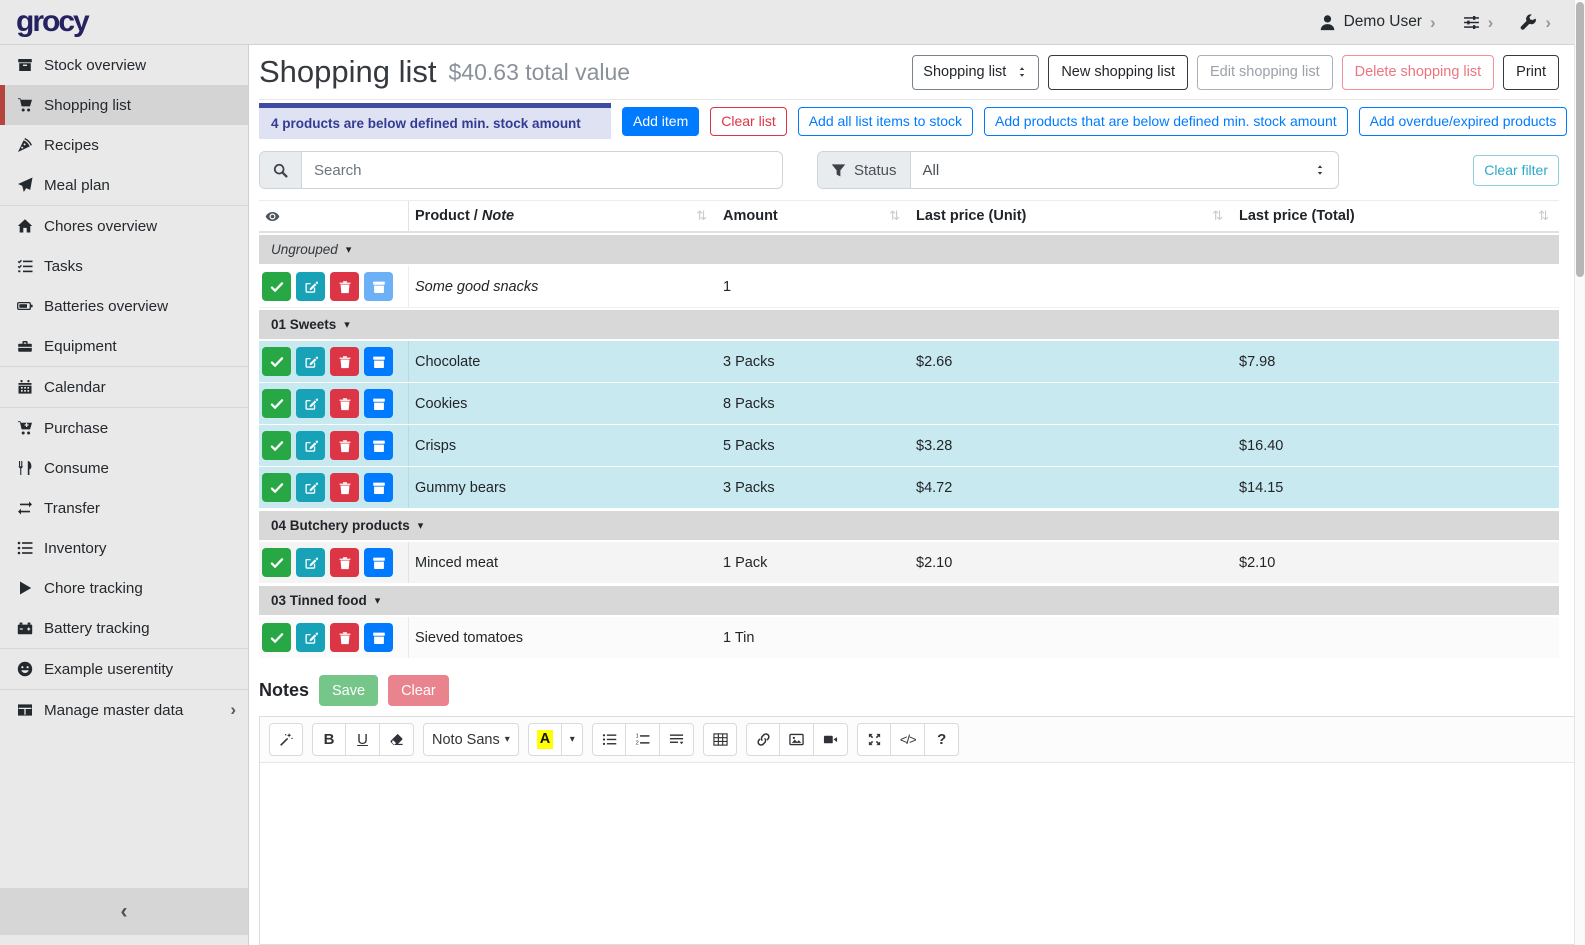  Describe the element at coordinates (124, 185) in the screenshot. I see `sidebar-item-meal-plan: Meal plan` at that location.